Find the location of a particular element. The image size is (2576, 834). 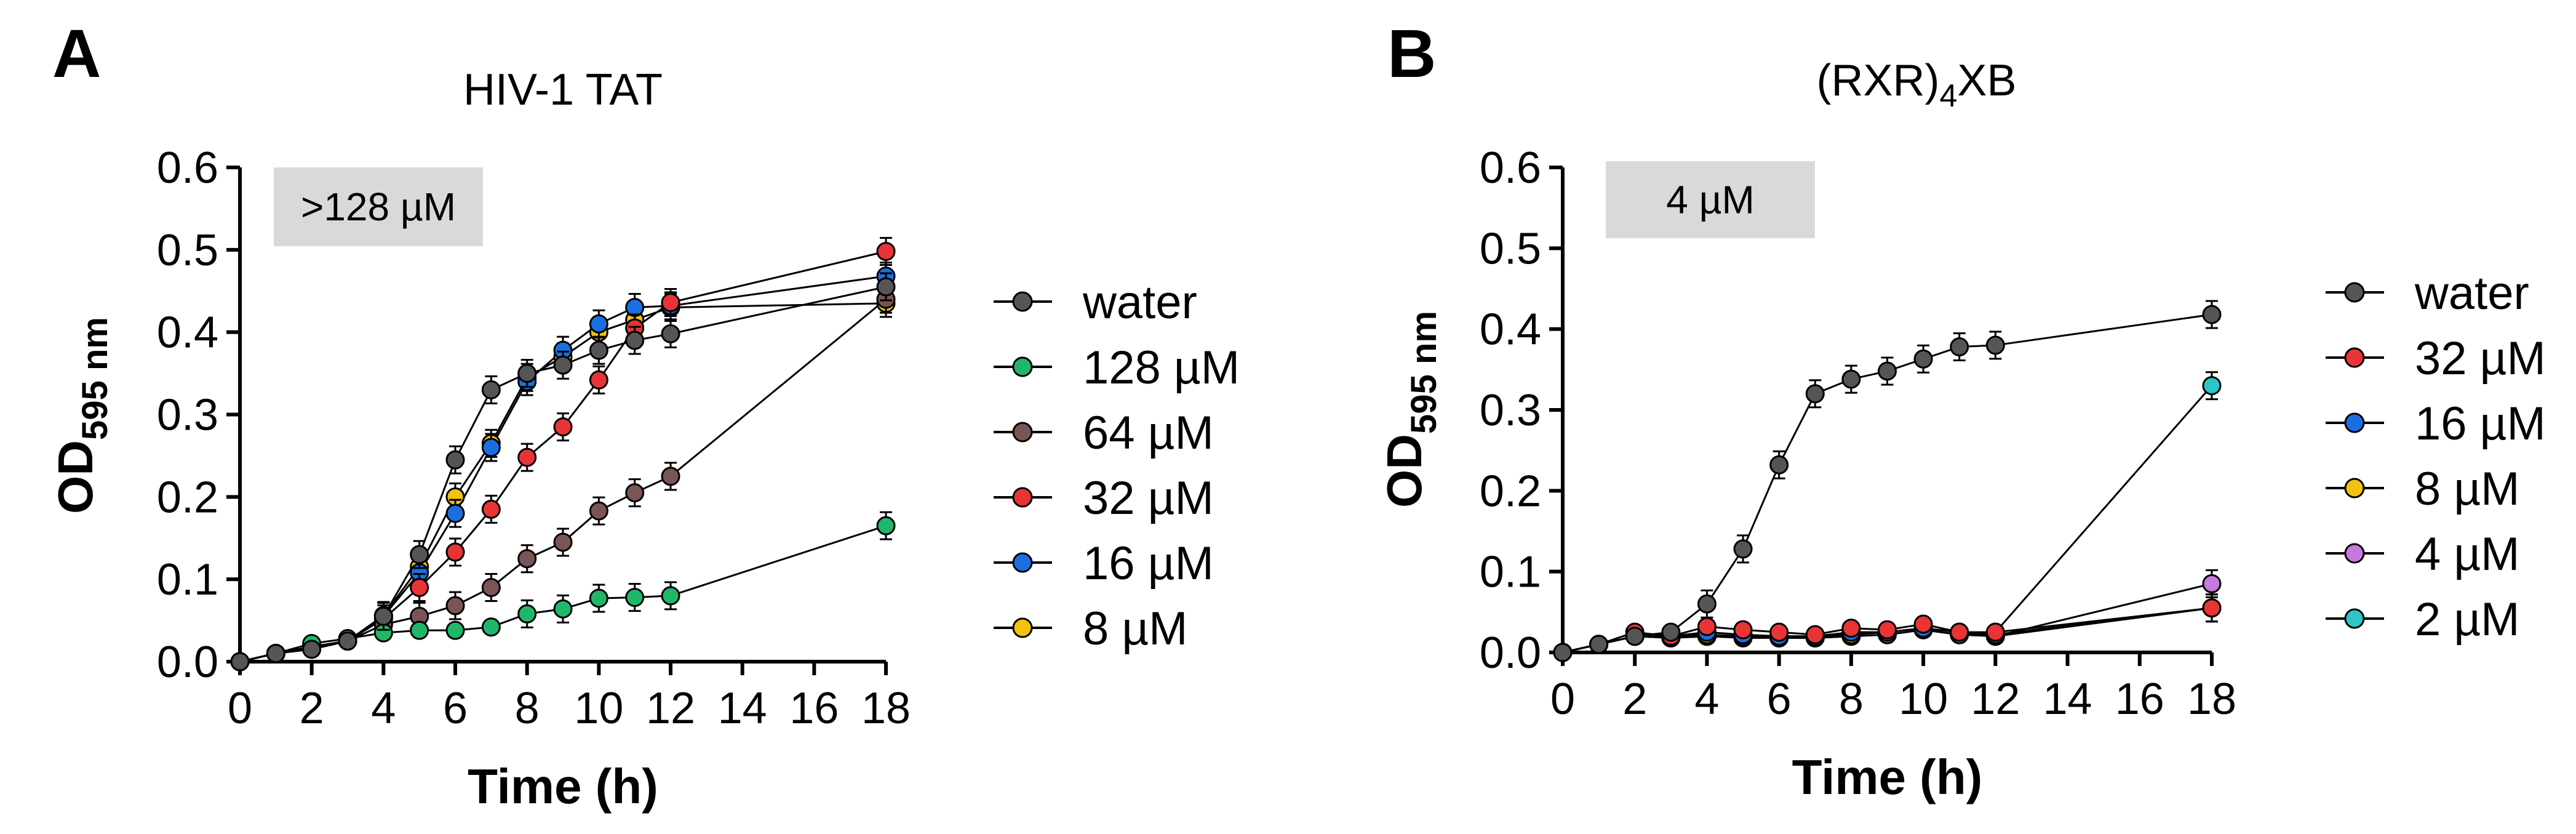

panel-b-legend-label: 8 µM is located at coordinates (2467, 489).